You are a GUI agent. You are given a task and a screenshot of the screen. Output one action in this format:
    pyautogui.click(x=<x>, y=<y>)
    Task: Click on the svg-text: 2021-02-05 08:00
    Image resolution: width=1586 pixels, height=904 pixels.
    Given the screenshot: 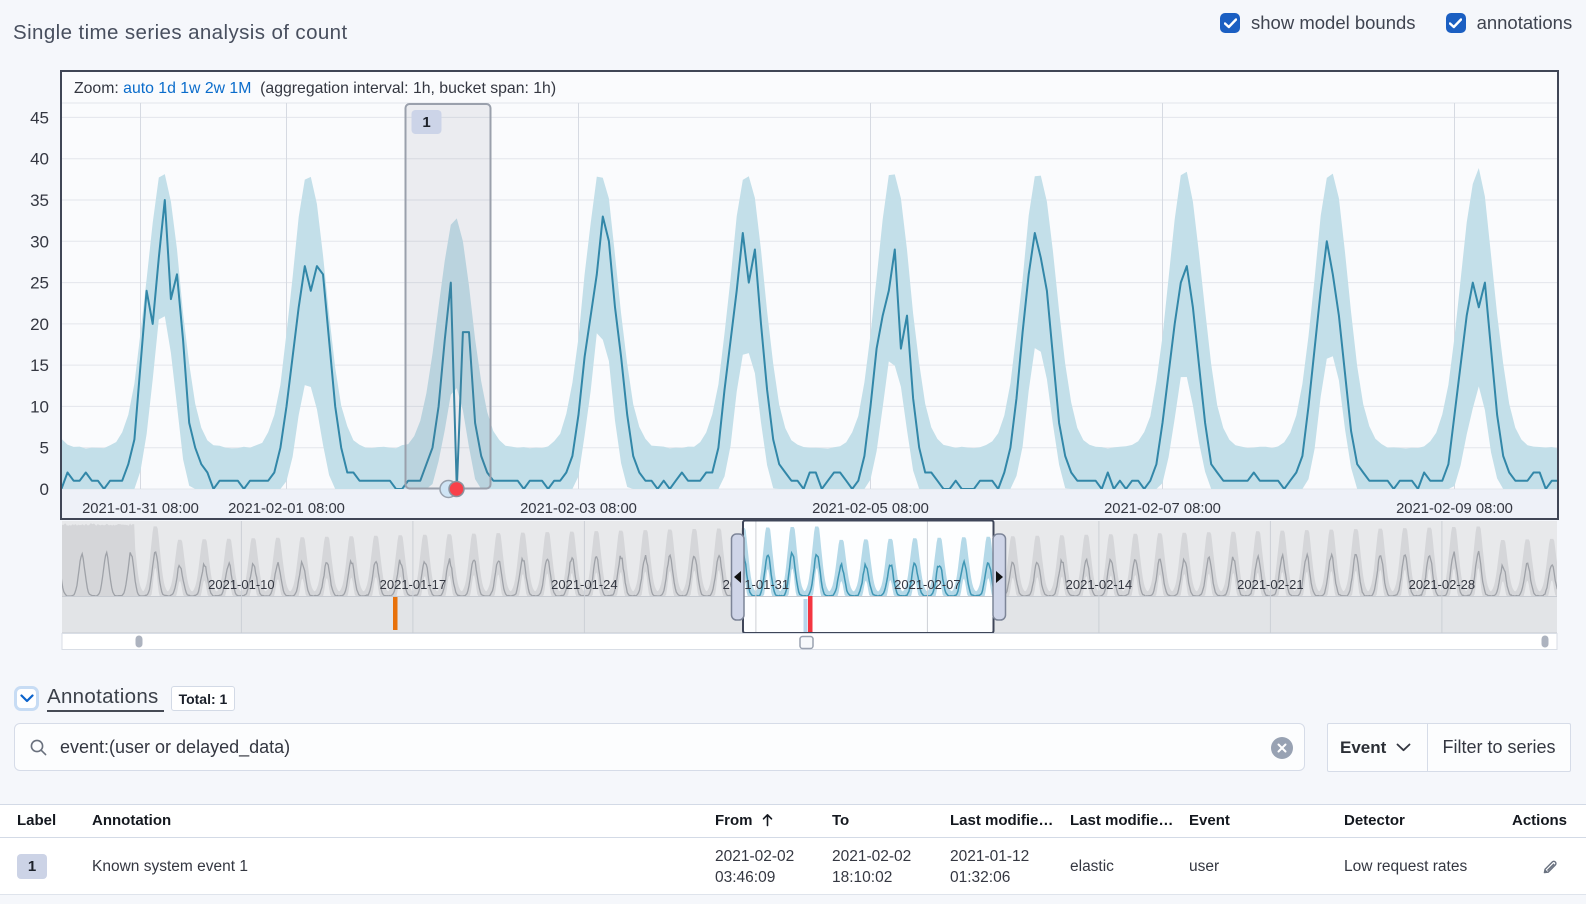 What is the action you would take?
    pyautogui.click(x=870, y=509)
    